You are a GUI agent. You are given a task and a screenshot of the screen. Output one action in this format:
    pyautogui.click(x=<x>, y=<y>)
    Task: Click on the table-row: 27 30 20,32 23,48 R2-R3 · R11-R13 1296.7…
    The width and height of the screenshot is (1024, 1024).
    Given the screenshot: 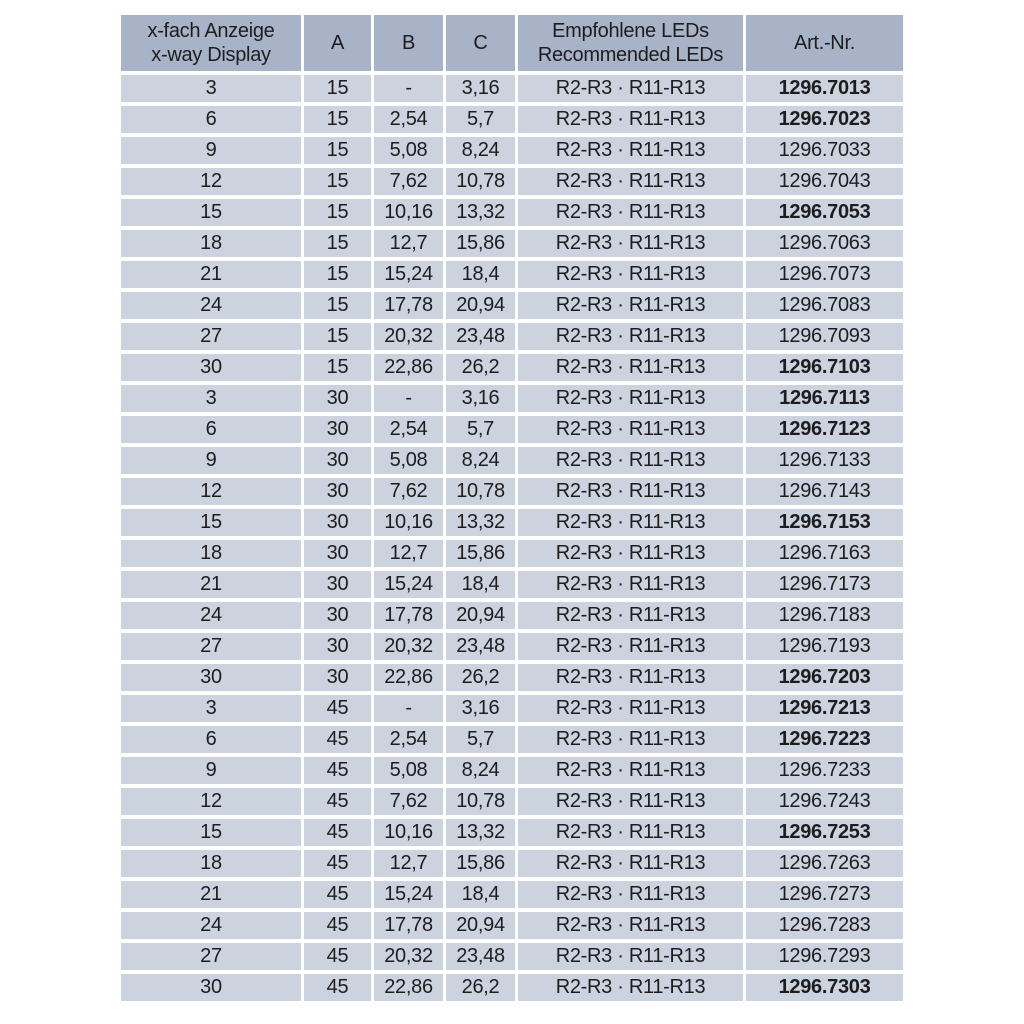 What is the action you would take?
    pyautogui.click(x=512, y=646)
    